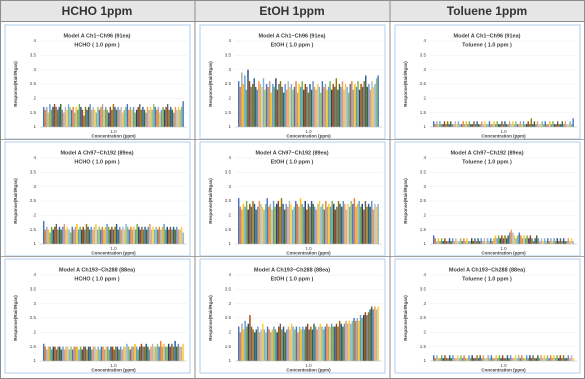  I want to click on chart-title: Model A Ch1~Ch96 (91ea), so click(487, 36).